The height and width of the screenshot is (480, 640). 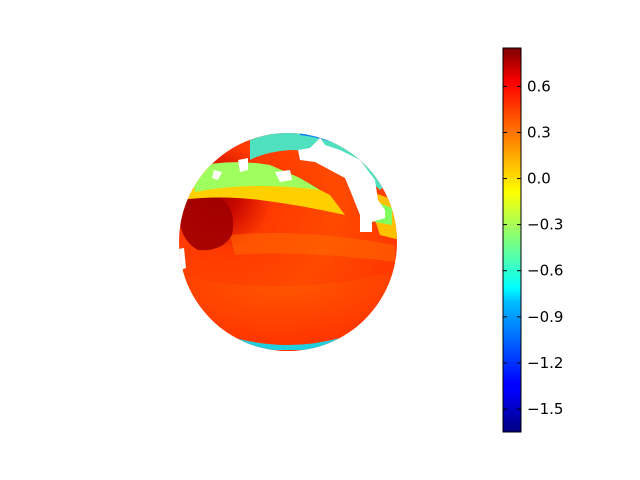 What do you see at coordinates (545, 271) in the screenshot?
I see `colorbar-tick-label: −0.6` at bounding box center [545, 271].